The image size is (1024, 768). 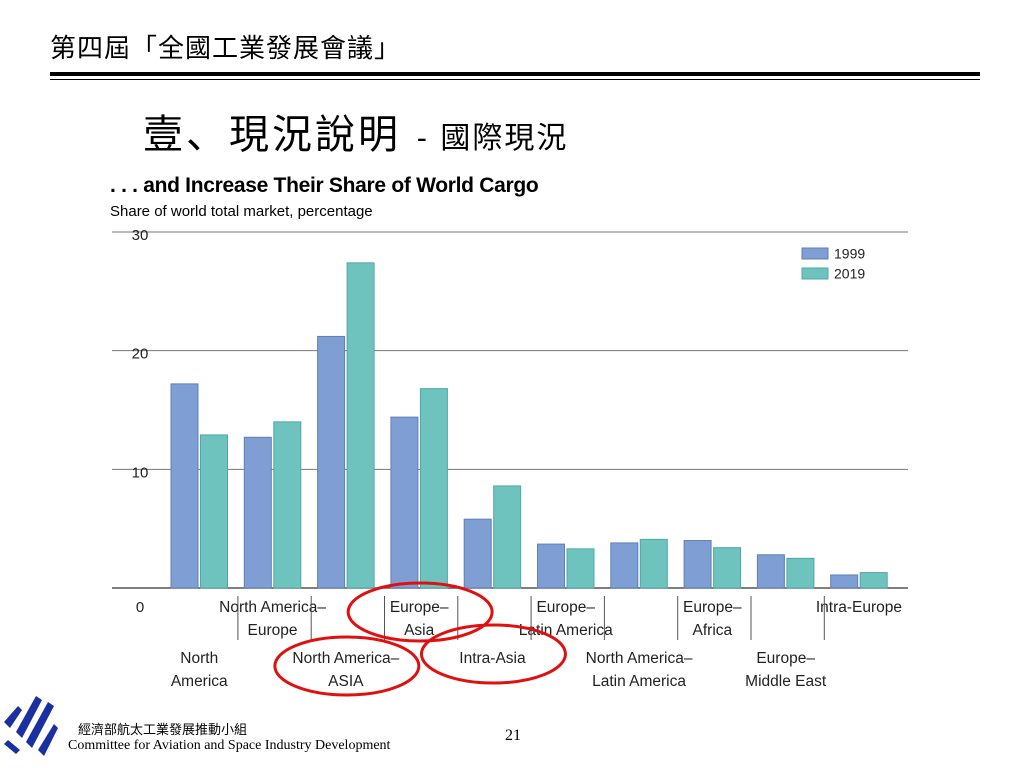 I want to click on y-tick-label: 20, so click(x=140, y=354).